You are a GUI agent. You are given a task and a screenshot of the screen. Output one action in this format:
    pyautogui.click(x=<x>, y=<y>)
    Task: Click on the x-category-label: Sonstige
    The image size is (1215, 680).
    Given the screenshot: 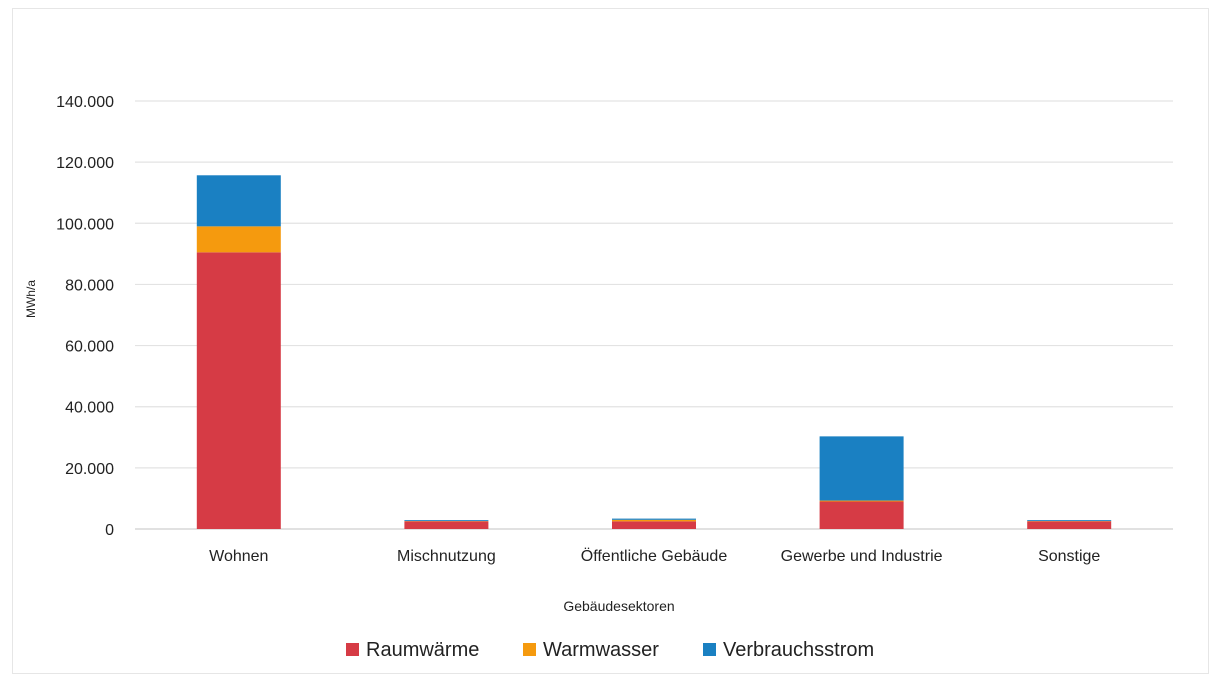 What is the action you would take?
    pyautogui.click(x=1069, y=556)
    